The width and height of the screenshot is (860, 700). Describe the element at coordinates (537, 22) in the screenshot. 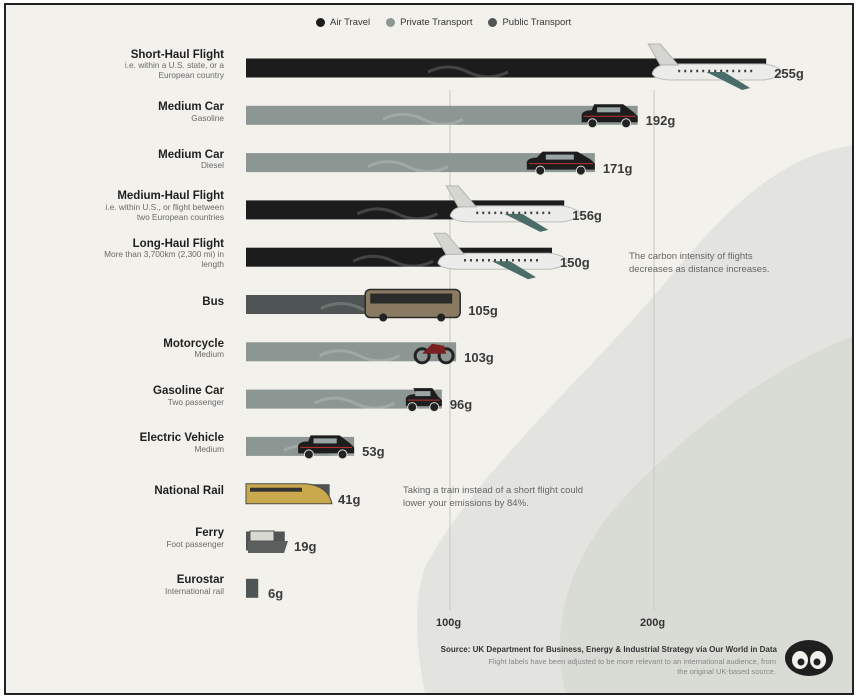

I see `legend-label: Public Transport` at that location.